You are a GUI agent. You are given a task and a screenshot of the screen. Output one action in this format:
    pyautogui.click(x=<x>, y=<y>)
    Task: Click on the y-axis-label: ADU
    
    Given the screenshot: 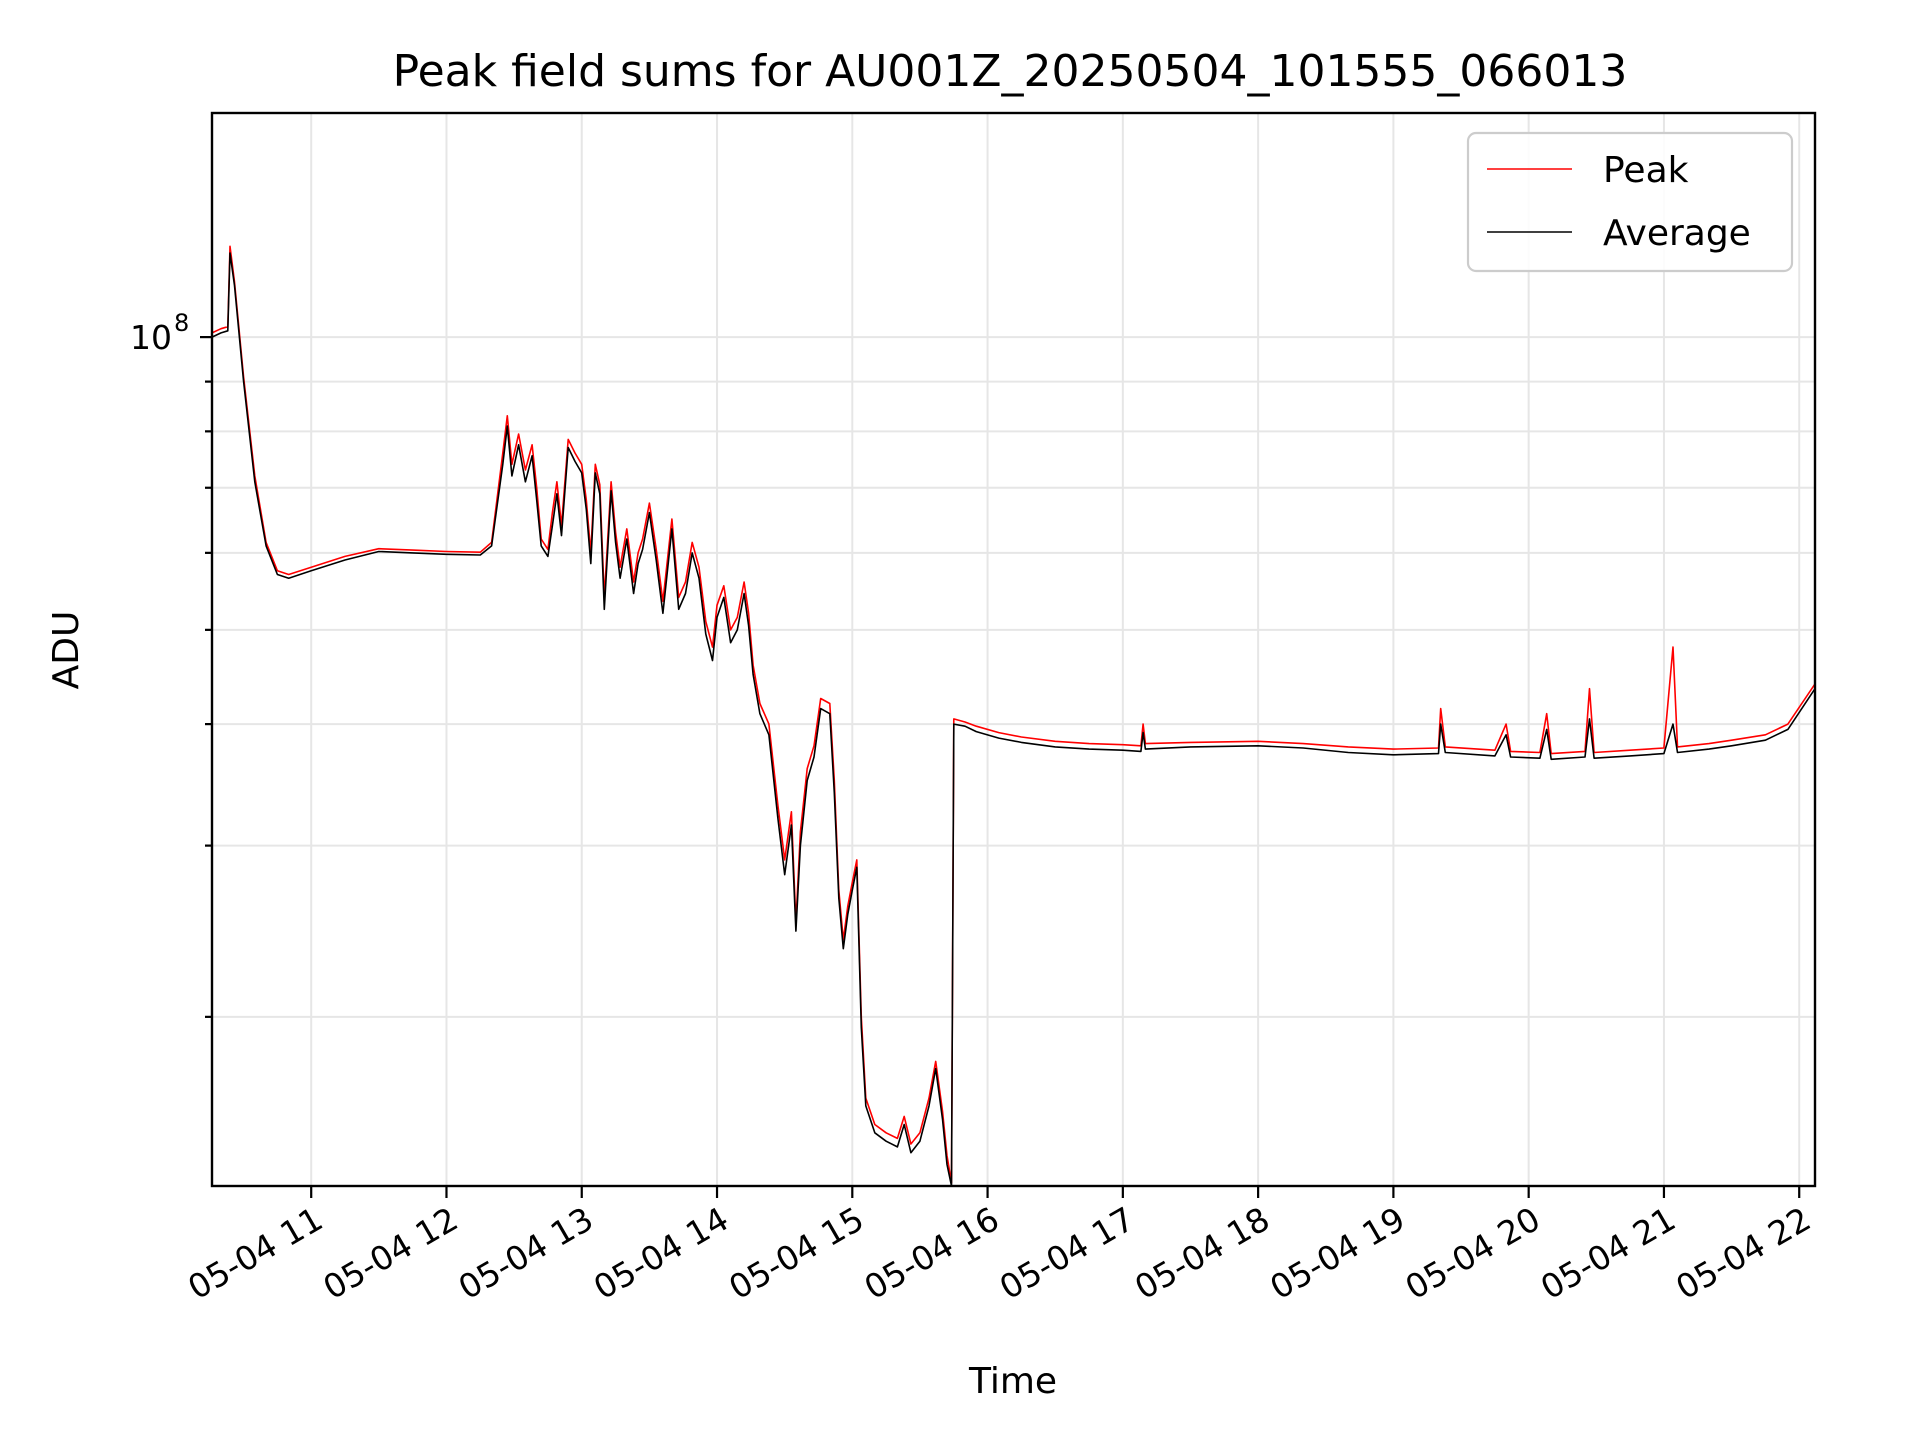 What is the action you would take?
    pyautogui.click(x=66, y=650)
    